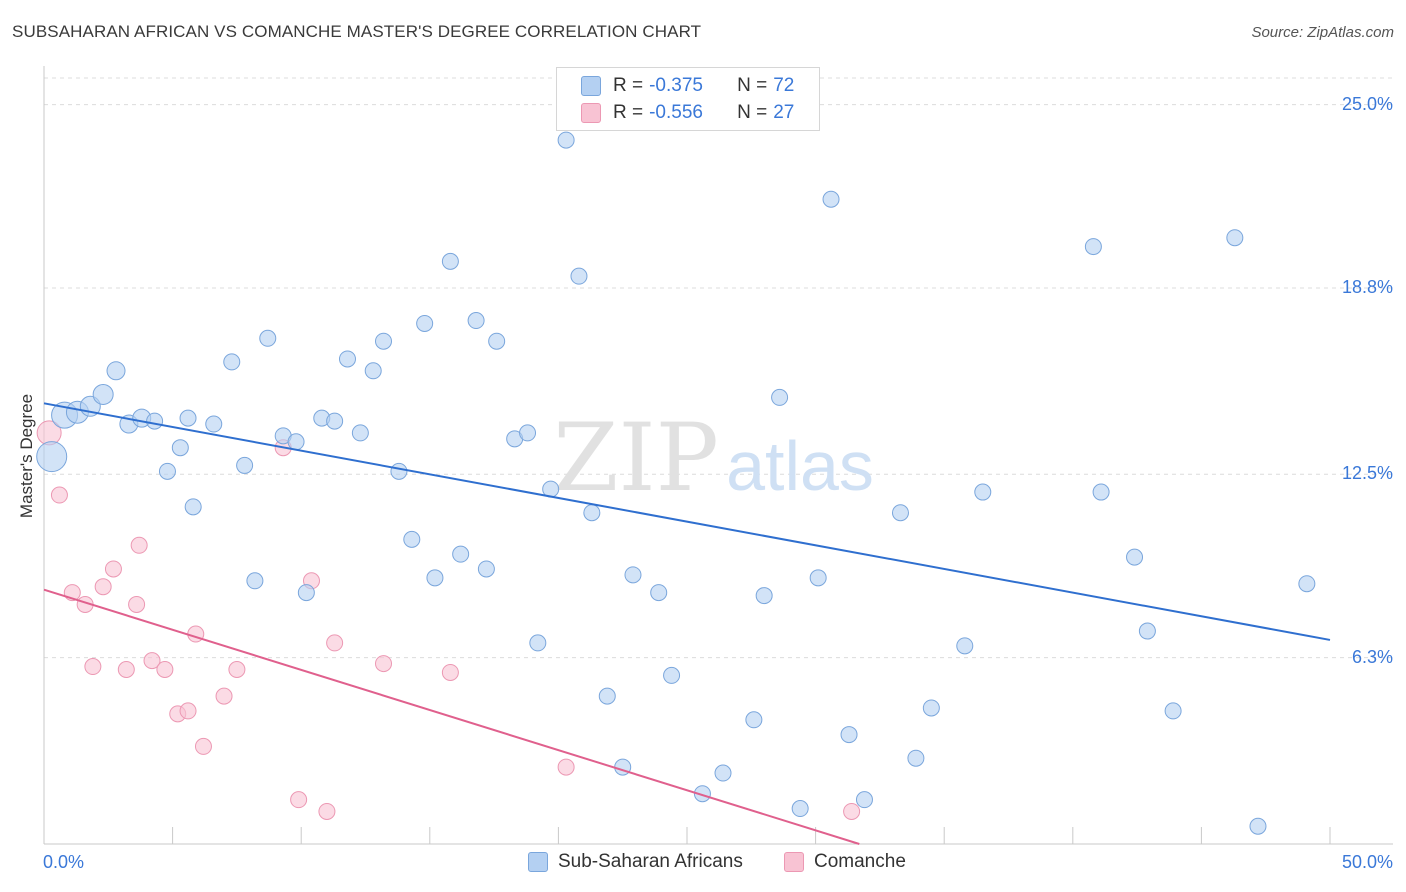 This screenshot has width=1406, height=892. I want to click on watermark-atlas: atlas, so click(800, 466).